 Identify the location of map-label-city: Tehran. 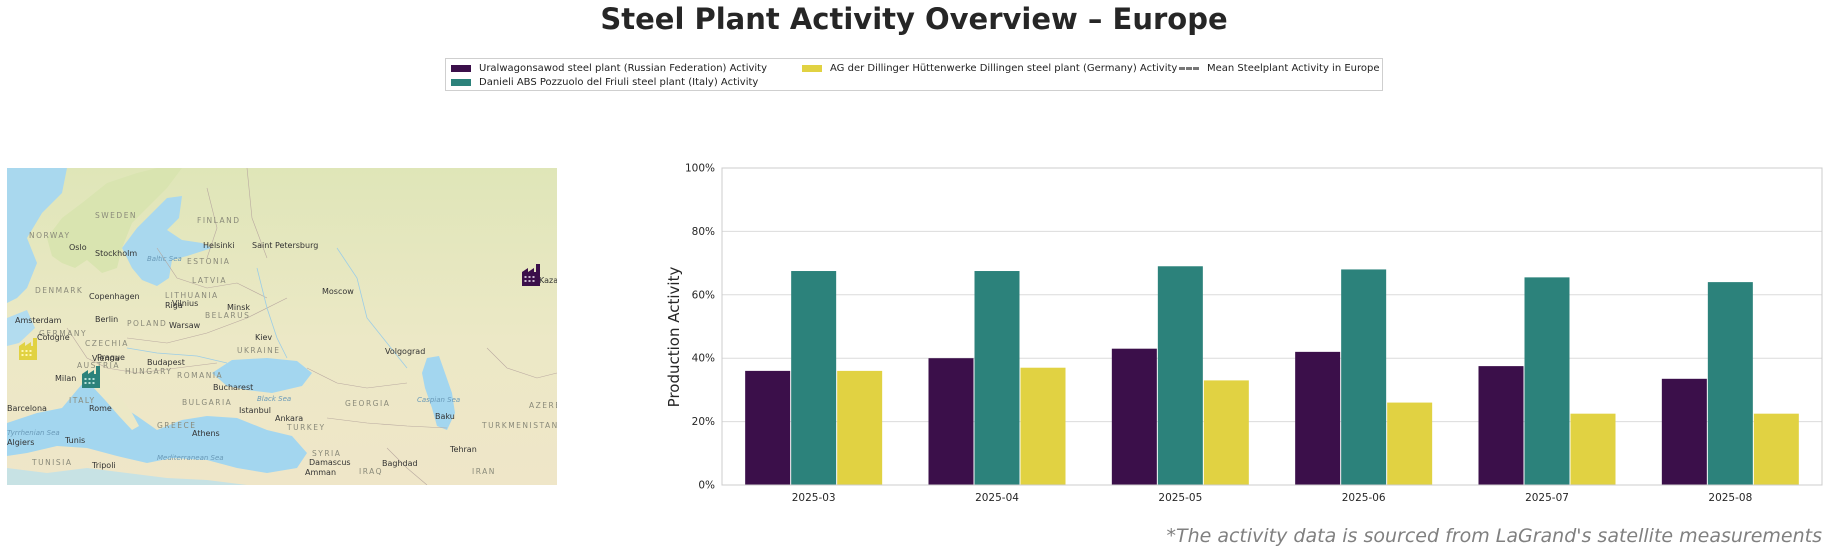
(463, 449).